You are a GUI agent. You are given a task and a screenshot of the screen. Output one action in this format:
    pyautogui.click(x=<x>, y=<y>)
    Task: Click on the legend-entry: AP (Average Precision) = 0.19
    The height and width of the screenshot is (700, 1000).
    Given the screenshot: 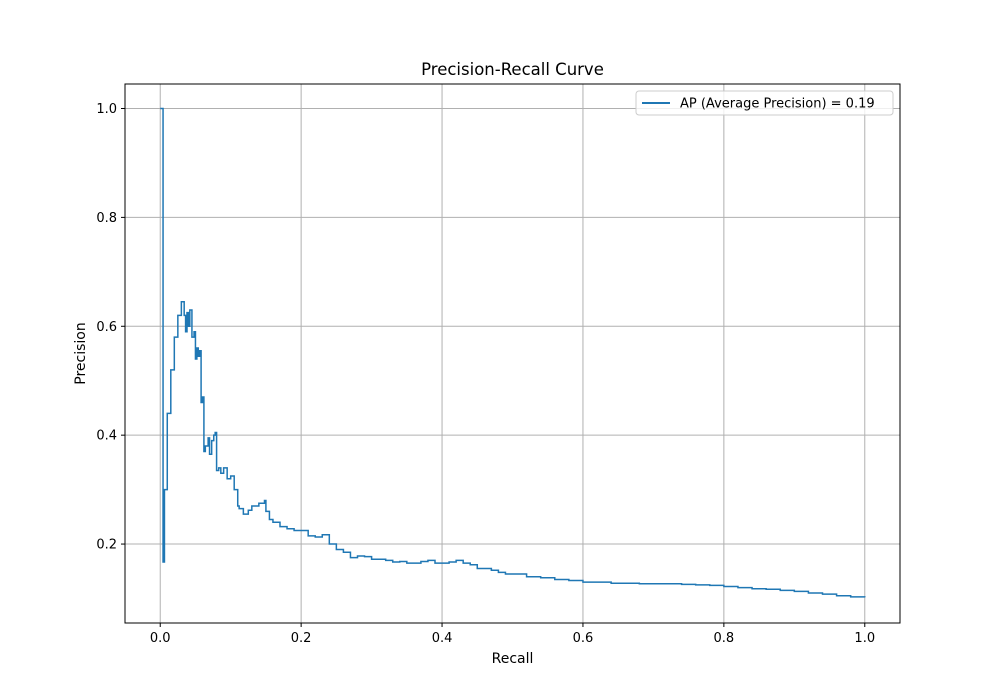 What is the action you would take?
    pyautogui.click(x=777, y=104)
    